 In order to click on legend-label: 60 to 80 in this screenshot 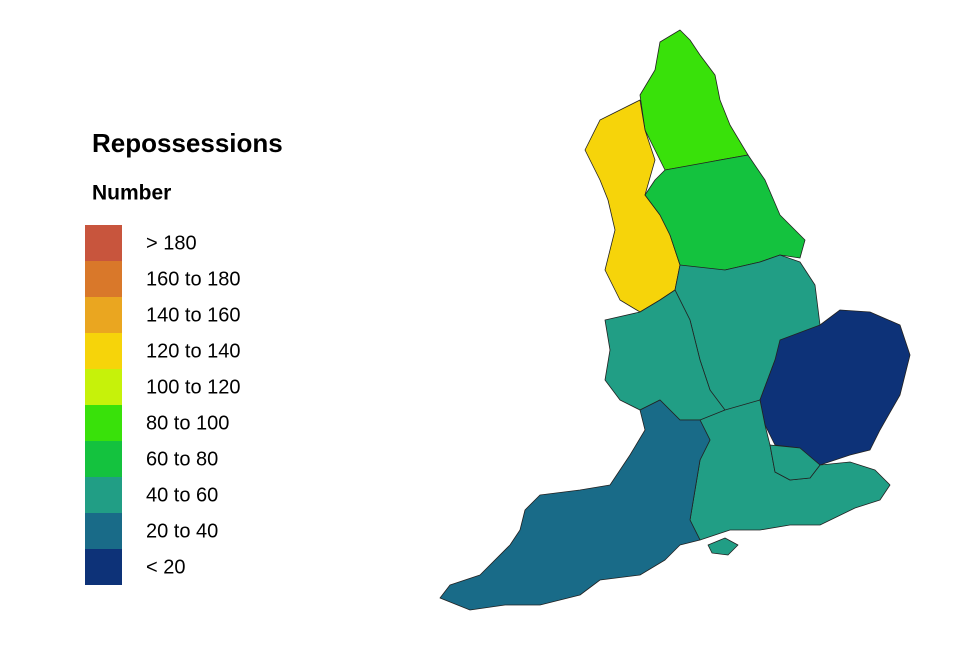, I will do `click(182, 459)`.